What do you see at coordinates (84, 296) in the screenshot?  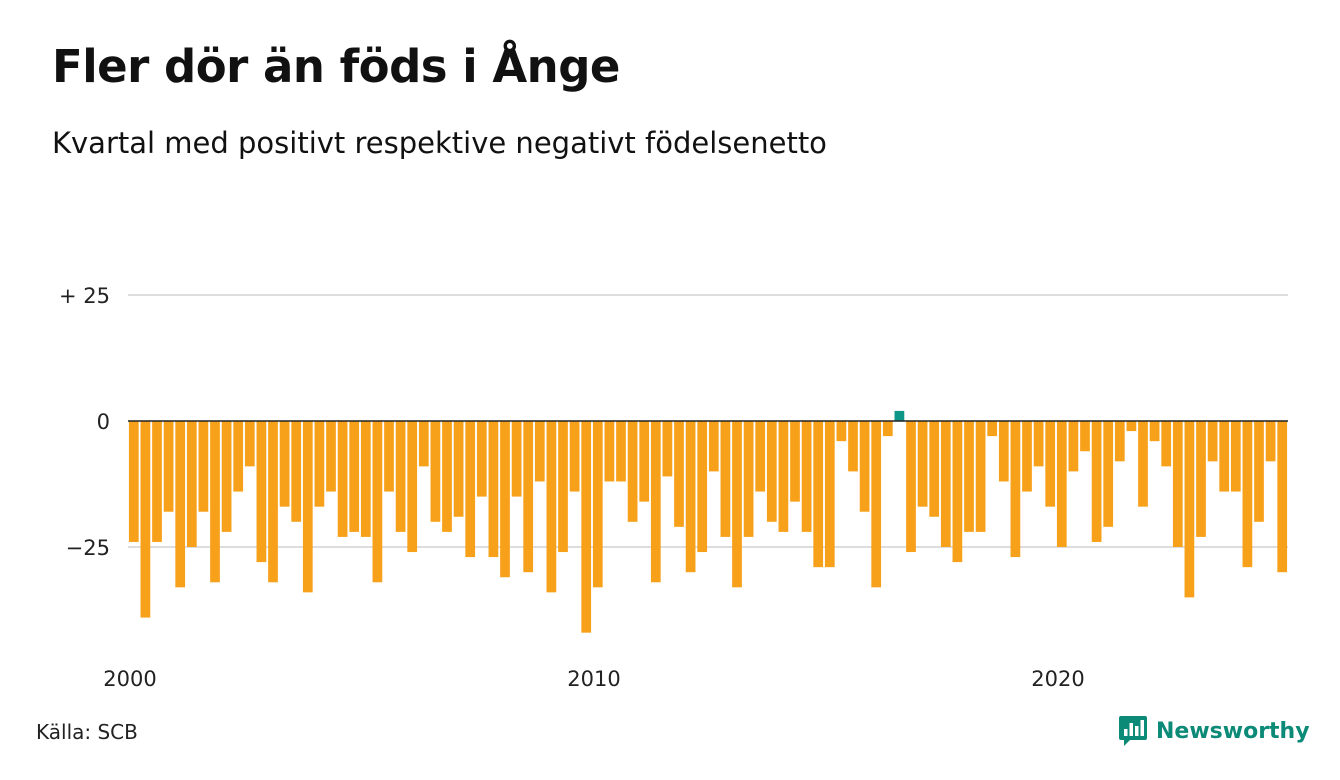 I see `y-tick-label: + 25` at bounding box center [84, 296].